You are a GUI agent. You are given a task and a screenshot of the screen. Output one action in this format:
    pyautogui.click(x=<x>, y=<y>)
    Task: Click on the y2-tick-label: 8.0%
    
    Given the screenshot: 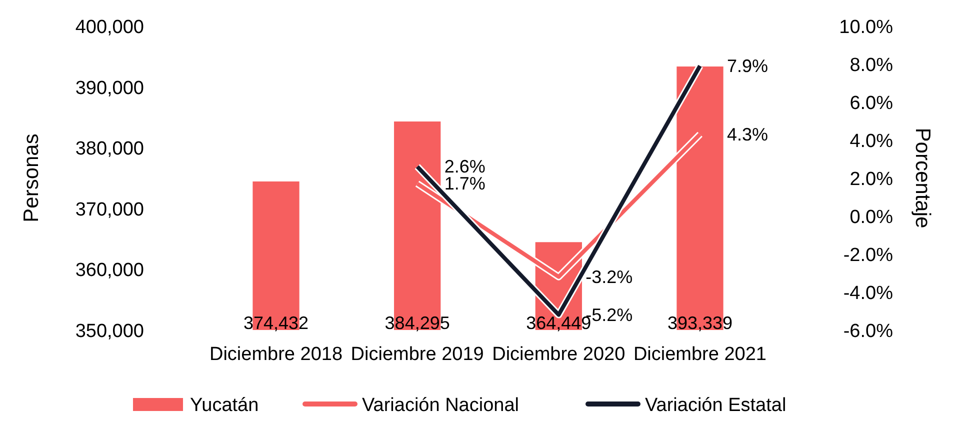 What is the action you would take?
    pyautogui.click(x=872, y=65)
    